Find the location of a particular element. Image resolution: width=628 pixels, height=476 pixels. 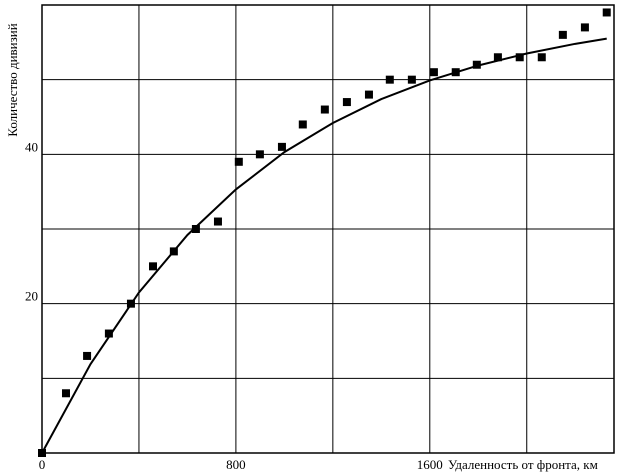

y-tick-label: 20 is located at coordinates (31, 296).